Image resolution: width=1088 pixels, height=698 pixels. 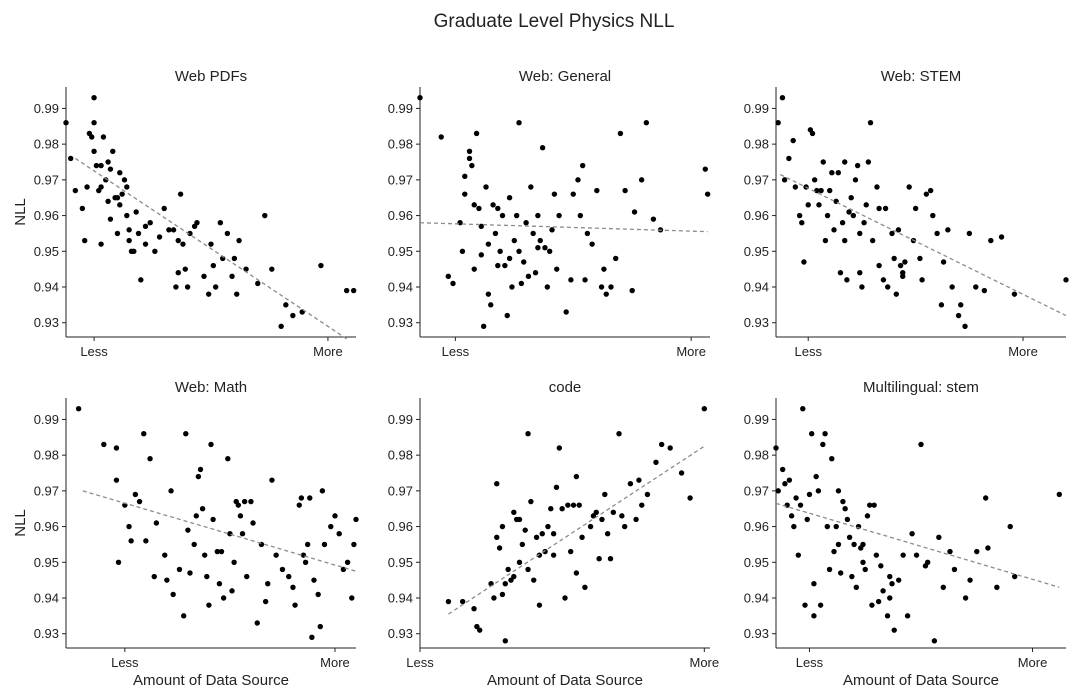 What do you see at coordinates (1033, 662) in the screenshot?
I see `x-tick-label: More` at bounding box center [1033, 662].